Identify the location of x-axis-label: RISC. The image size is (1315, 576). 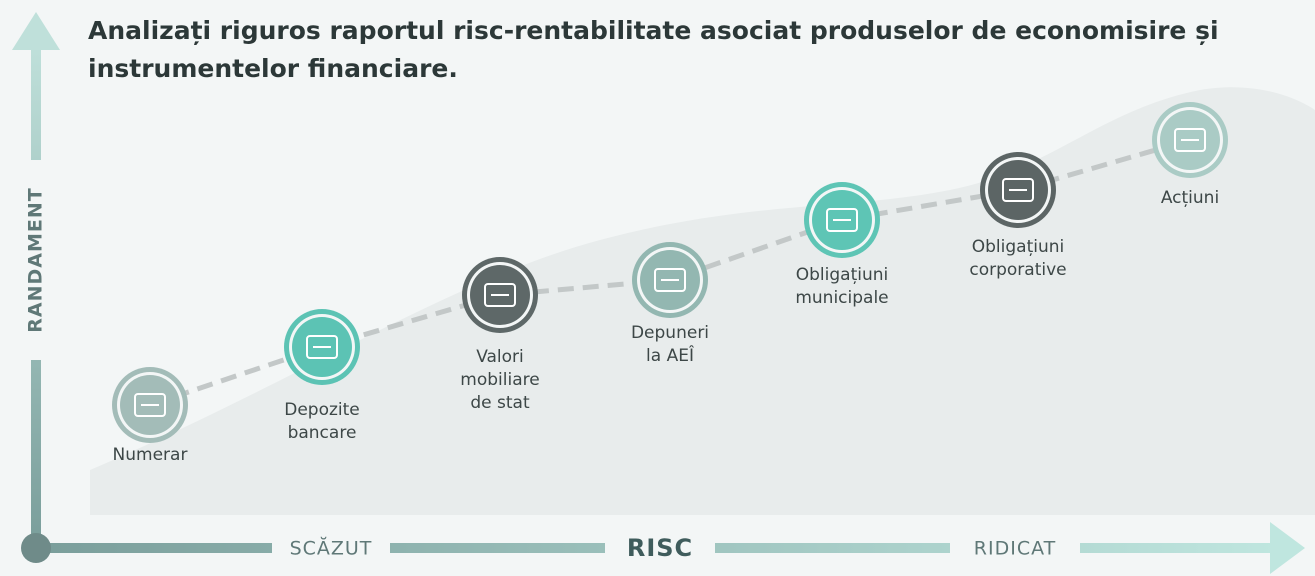
(660, 548).